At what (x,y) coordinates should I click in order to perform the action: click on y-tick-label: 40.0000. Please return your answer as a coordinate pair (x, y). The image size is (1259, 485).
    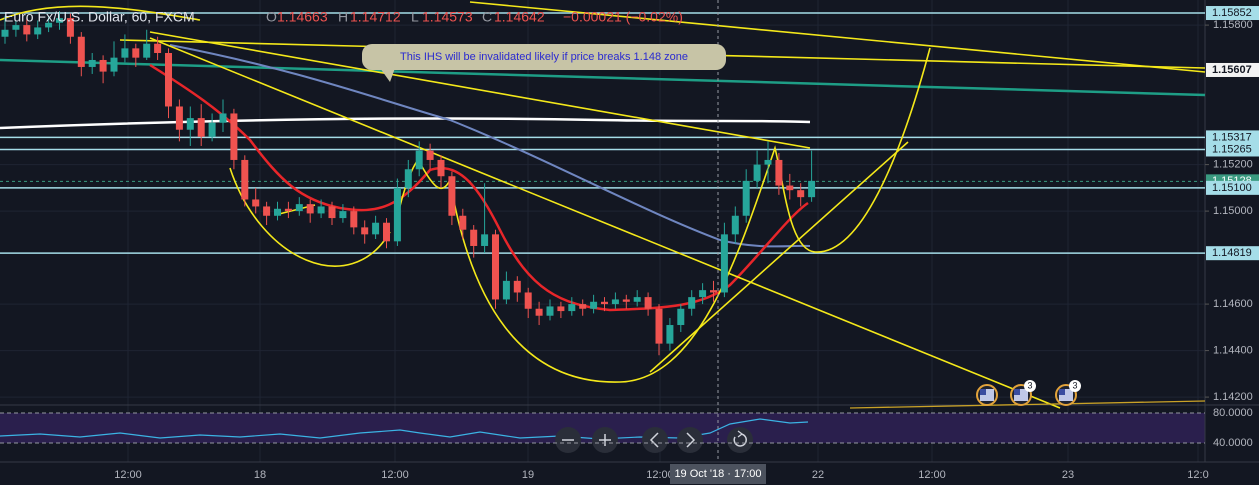
    Looking at the image, I should click on (1233, 443).